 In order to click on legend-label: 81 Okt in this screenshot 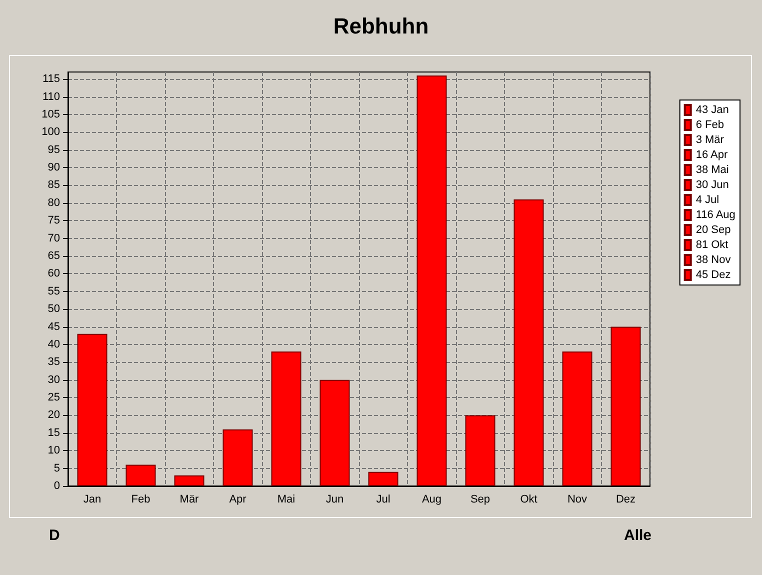, I will do `click(712, 245)`.